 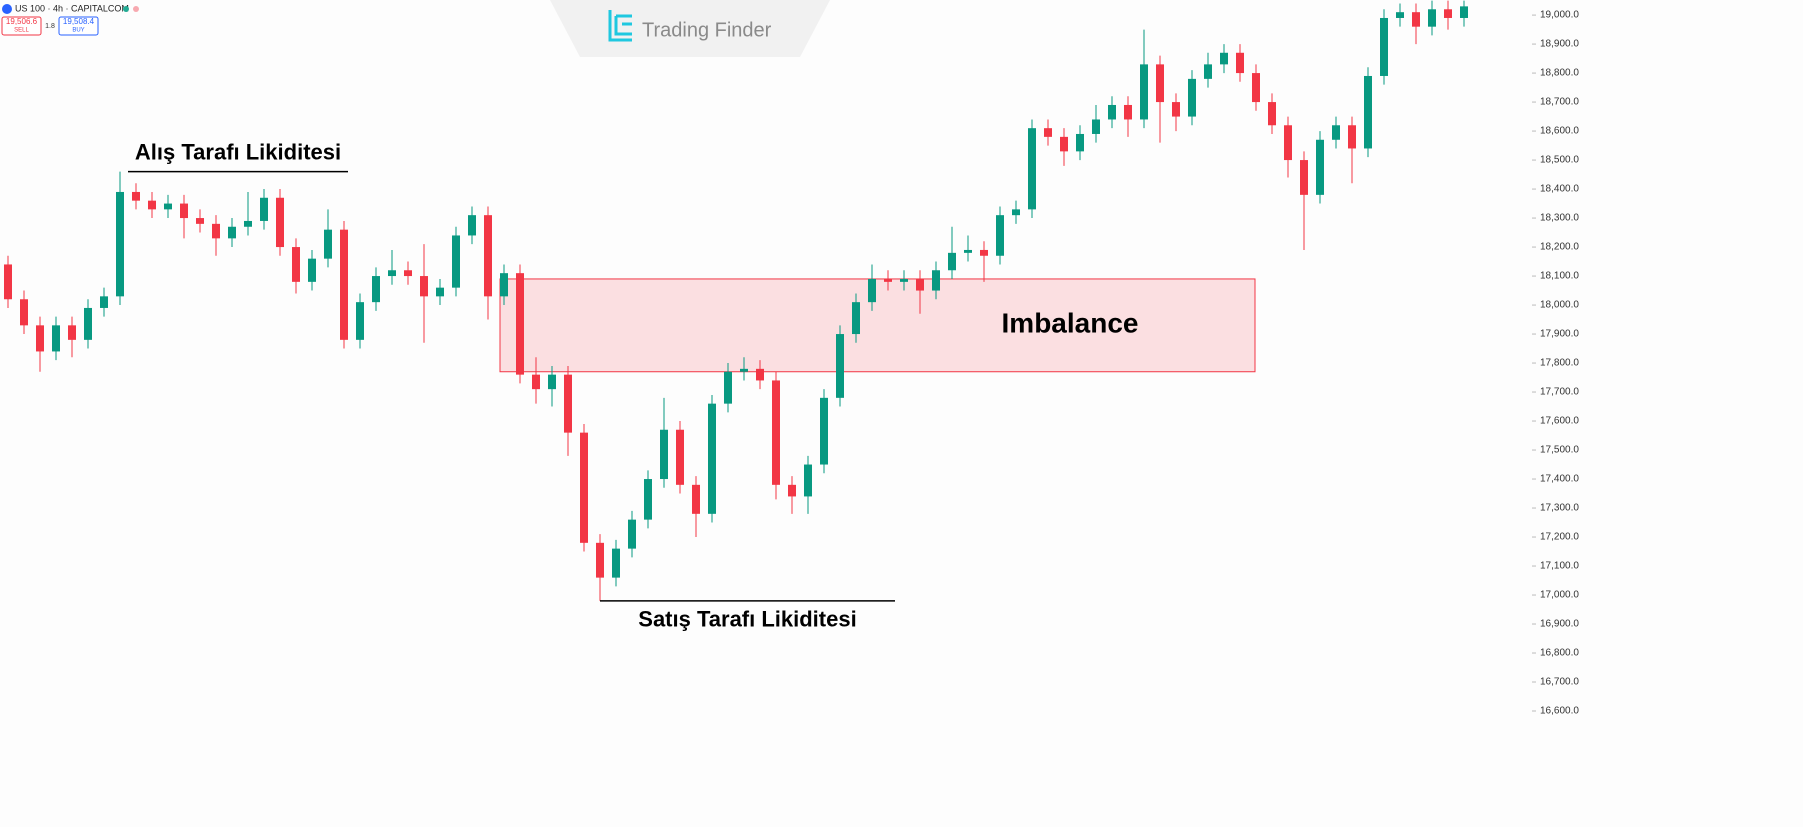 What do you see at coordinates (1559, 392) in the screenshot?
I see `y-tick-label: 17,700.0` at bounding box center [1559, 392].